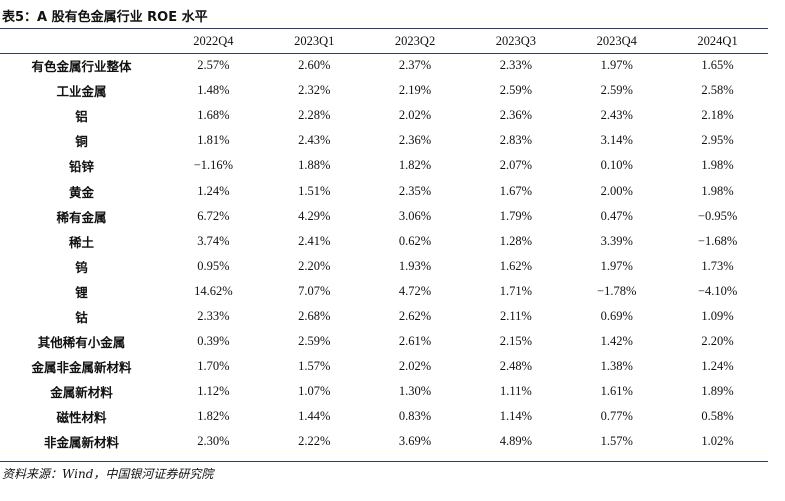  I want to click on column-header: 2023Q2, so click(415, 40).